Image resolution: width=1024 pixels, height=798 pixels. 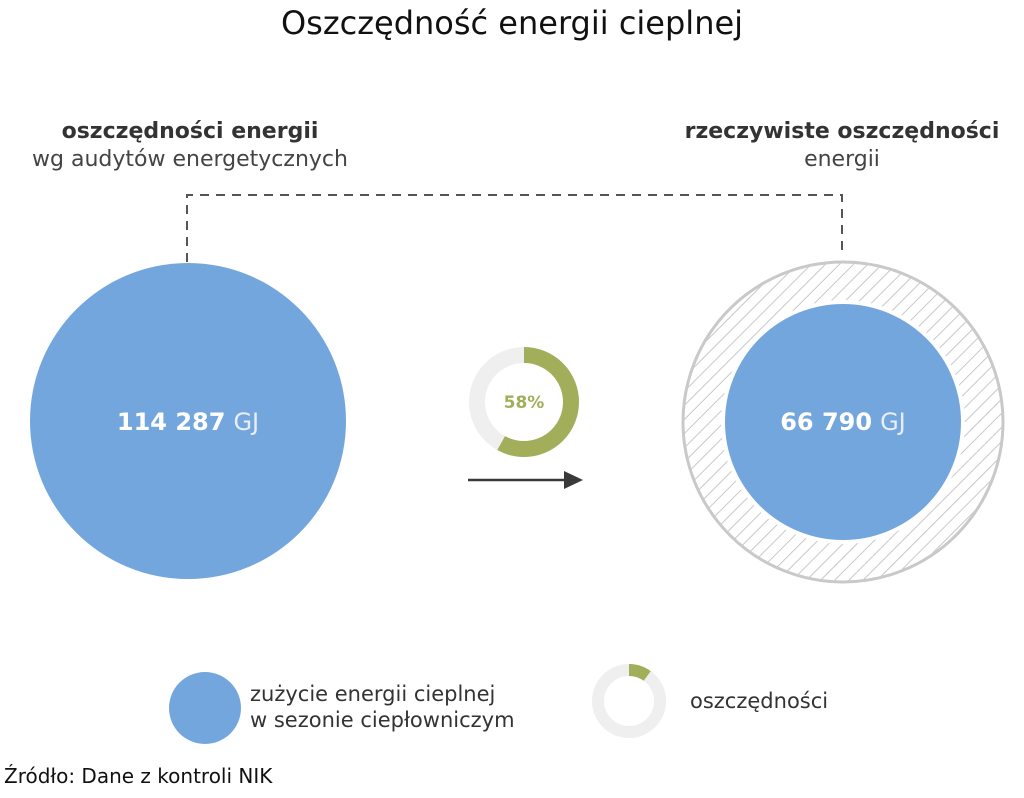 What do you see at coordinates (759, 701) in the screenshot?
I see `legend-savings-label: oszczędności` at bounding box center [759, 701].